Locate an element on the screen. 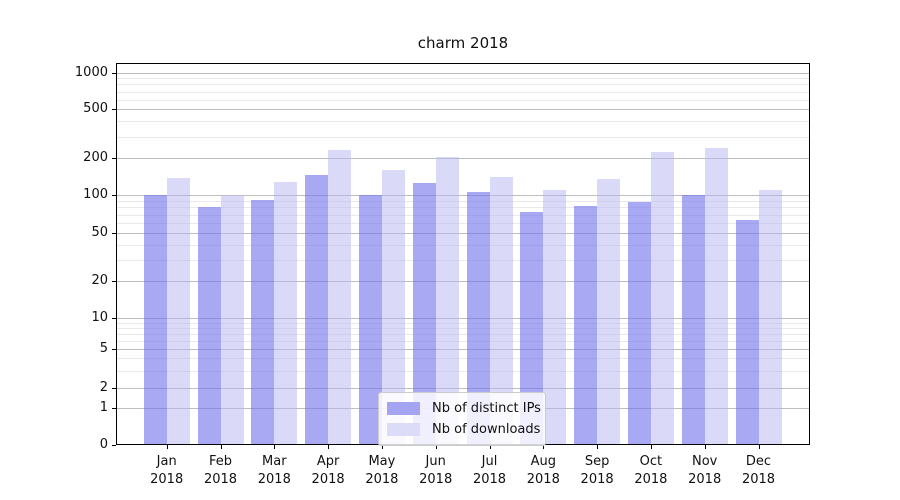 This screenshot has width=900, height=500. legend: Nb of distinct IPs Nb of downloads is located at coordinates (462, 419).